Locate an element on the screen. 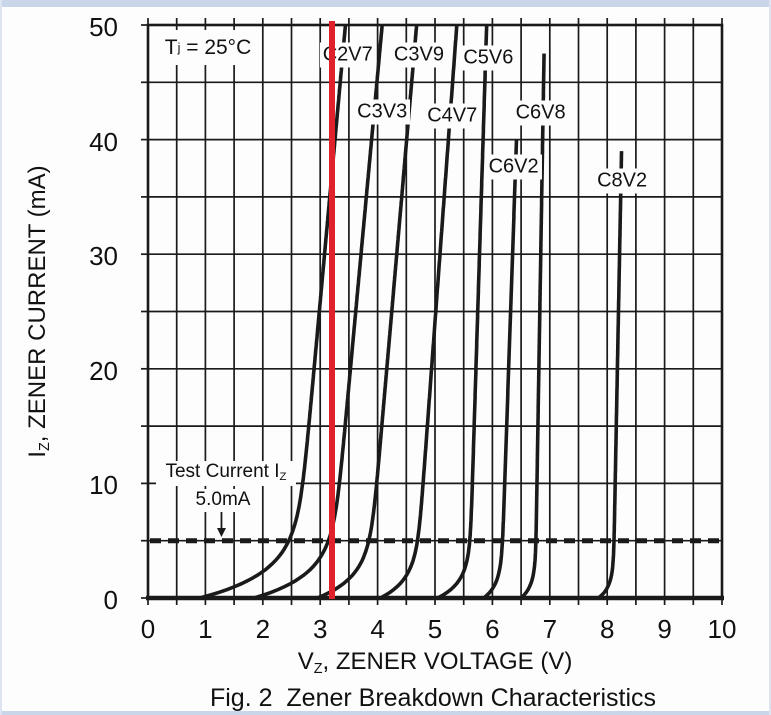 The height and width of the screenshot is (715, 771). page-frame-right is located at coordinates (770, 357).